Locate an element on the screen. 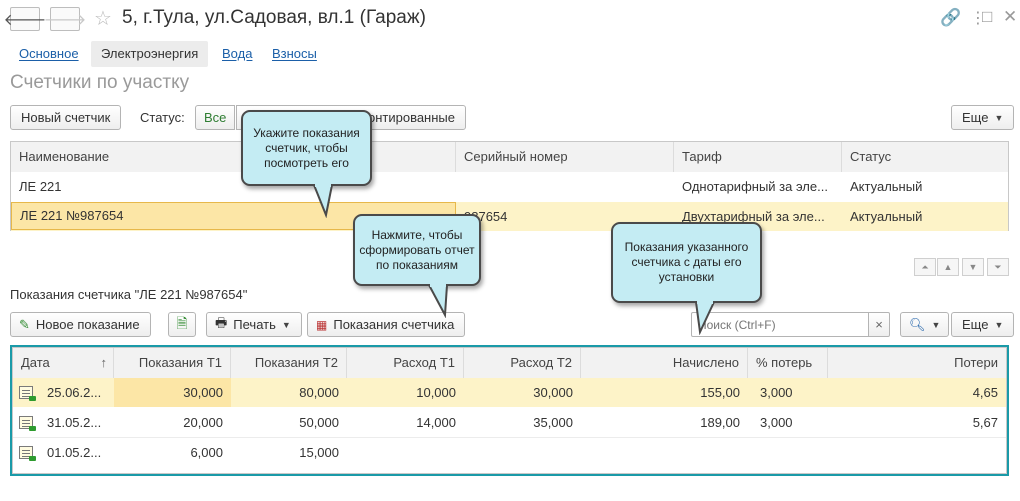  search-button: 🔍︎ ▼ is located at coordinates (925, 324).